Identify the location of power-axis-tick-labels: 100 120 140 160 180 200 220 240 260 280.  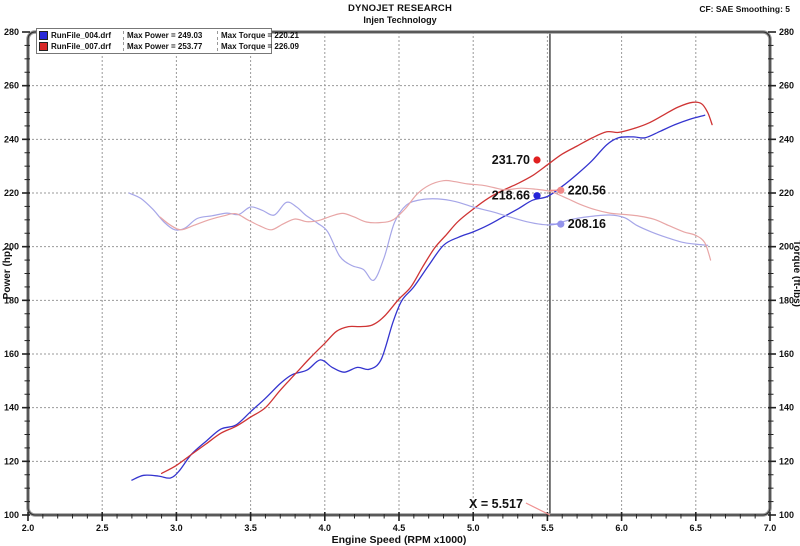
(11, 273).